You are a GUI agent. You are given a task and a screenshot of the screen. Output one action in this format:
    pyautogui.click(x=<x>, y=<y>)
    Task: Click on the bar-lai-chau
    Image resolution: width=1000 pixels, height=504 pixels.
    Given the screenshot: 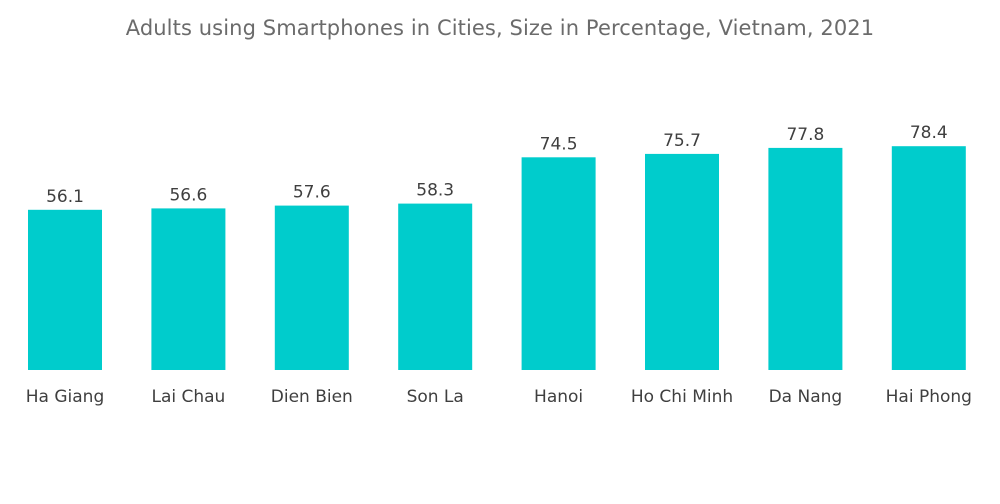 What is the action you would take?
    pyautogui.click(x=188, y=289)
    